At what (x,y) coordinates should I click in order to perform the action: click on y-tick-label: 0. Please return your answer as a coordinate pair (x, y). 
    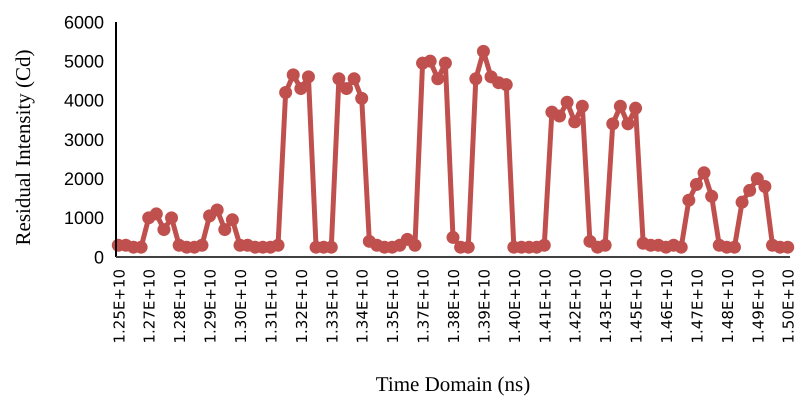
    Looking at the image, I should click on (99, 257).